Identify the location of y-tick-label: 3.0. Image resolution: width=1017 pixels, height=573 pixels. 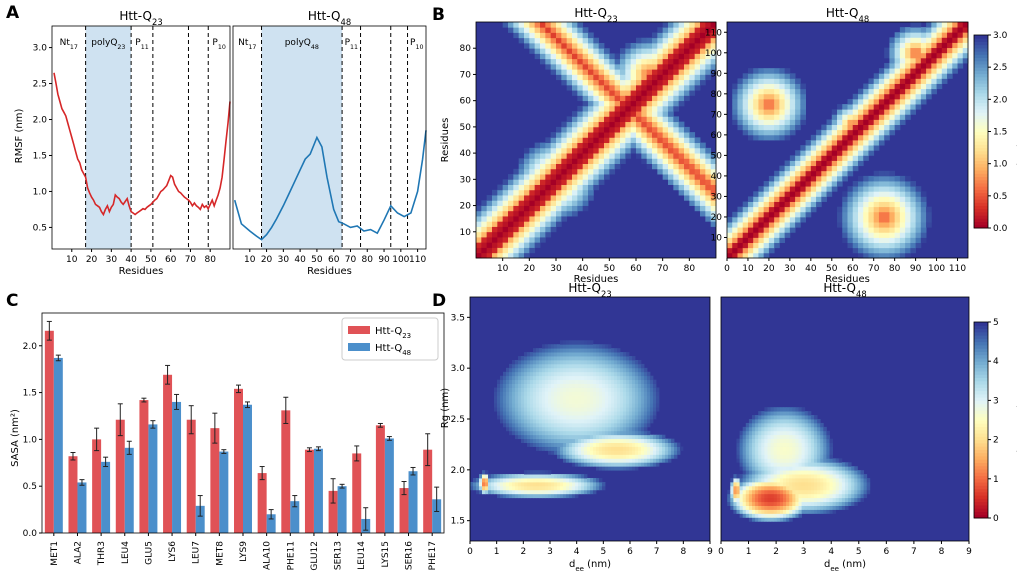
(458, 369).